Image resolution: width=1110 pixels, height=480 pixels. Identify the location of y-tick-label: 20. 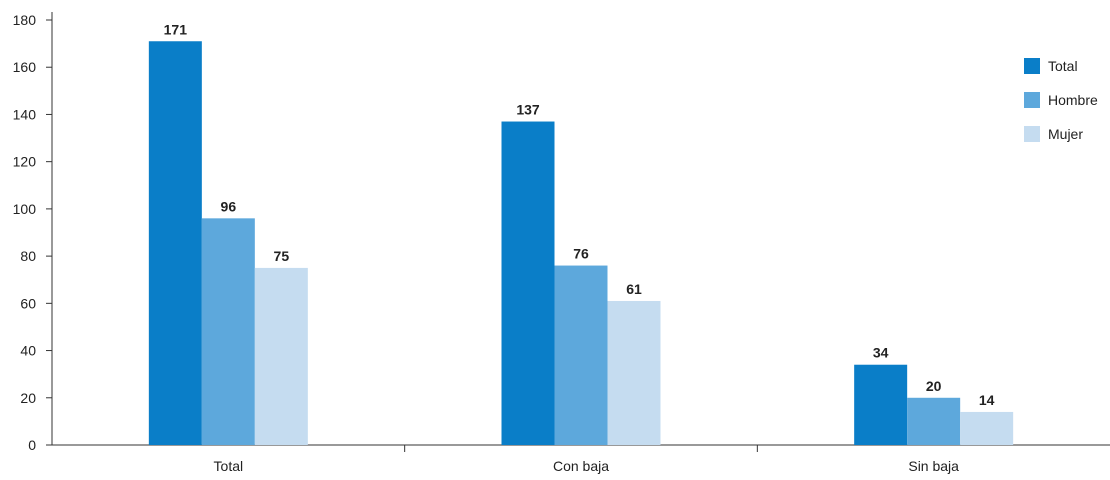
(28, 398).